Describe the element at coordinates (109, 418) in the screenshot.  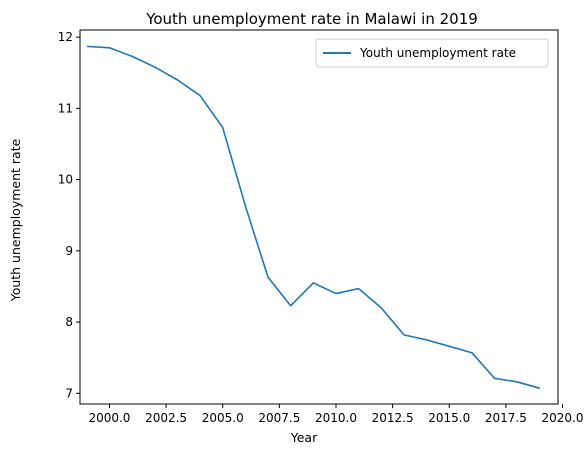
I see `x-tick-label: 2000.0` at that location.